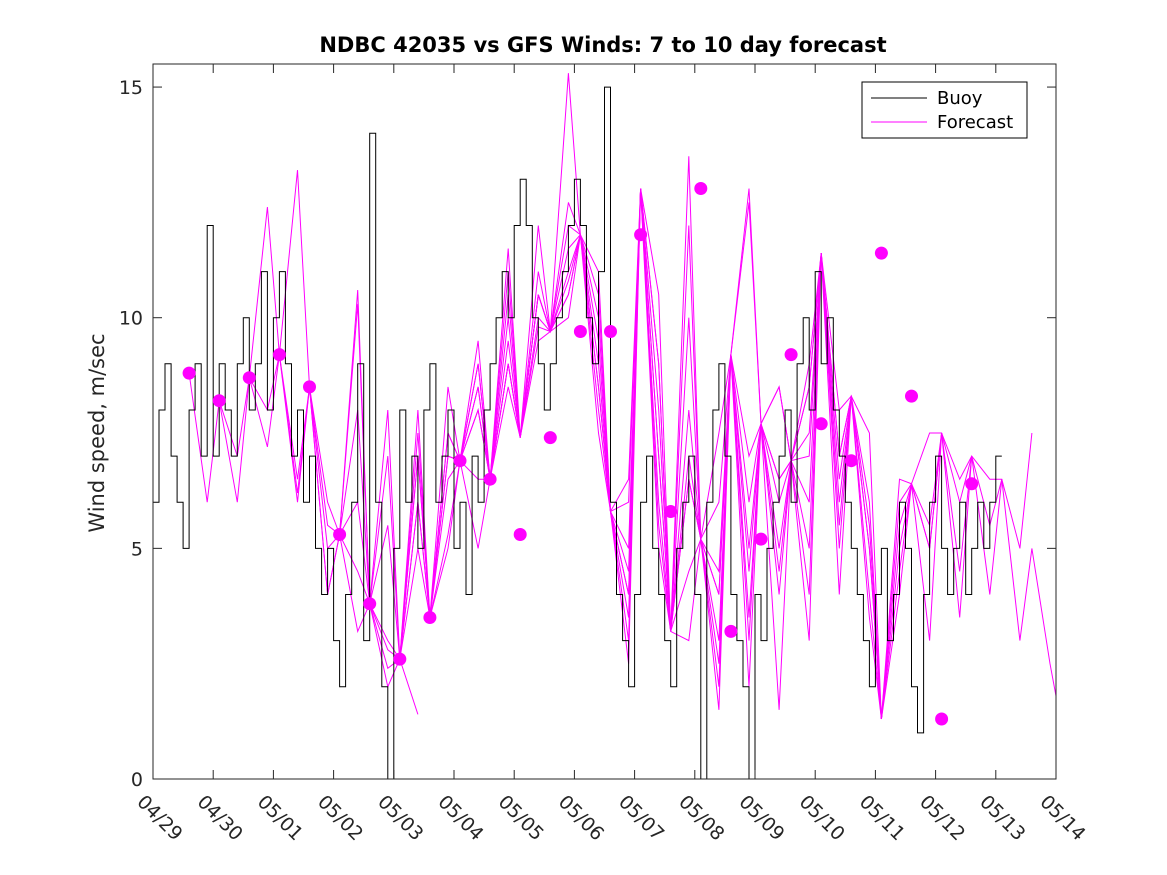 Image resolution: width=1167 pixels, height=875 pixels. I want to click on y-tick-label: 5, so click(137, 549).